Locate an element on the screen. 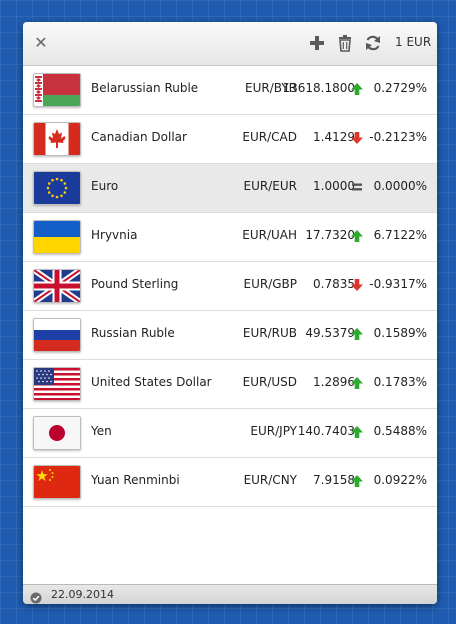 This screenshot has width=456, height=624. canada-flag is located at coordinates (57, 139).